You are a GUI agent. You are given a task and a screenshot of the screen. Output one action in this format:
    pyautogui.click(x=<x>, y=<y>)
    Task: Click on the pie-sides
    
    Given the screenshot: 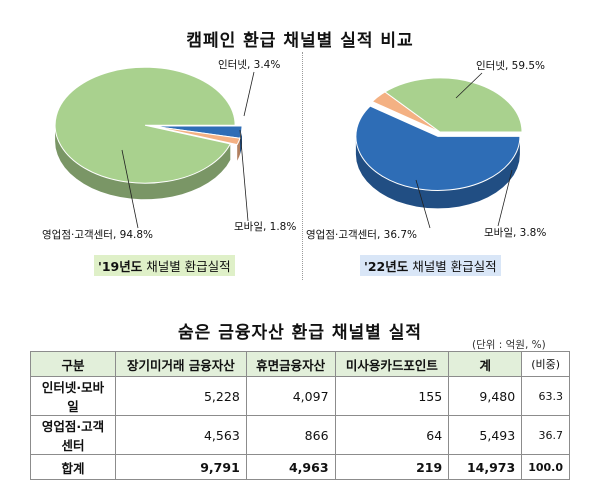 What is the action you would take?
    pyautogui.click(x=437, y=172)
    